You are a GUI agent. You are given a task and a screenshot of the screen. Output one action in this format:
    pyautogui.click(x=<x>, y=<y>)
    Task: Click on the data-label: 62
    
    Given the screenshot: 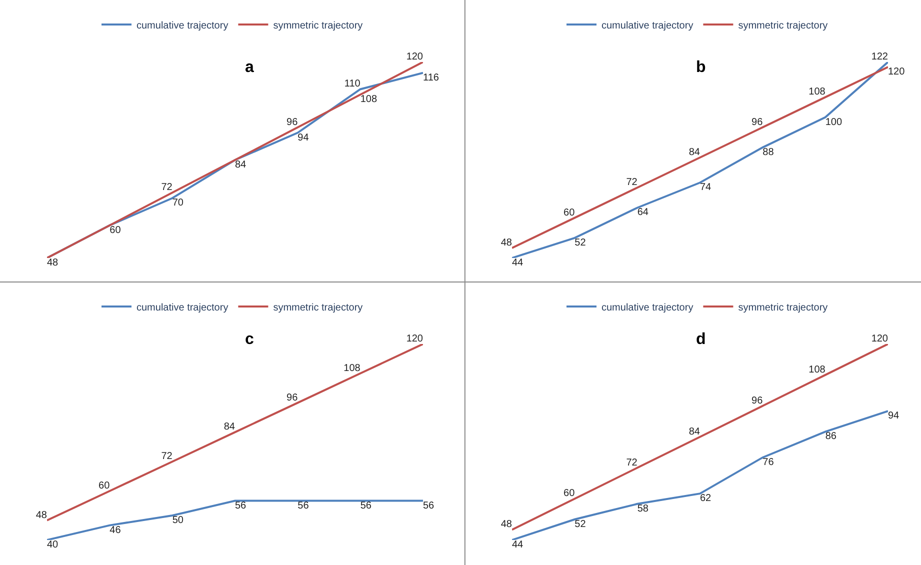 What is the action you would take?
    pyautogui.click(x=706, y=498)
    